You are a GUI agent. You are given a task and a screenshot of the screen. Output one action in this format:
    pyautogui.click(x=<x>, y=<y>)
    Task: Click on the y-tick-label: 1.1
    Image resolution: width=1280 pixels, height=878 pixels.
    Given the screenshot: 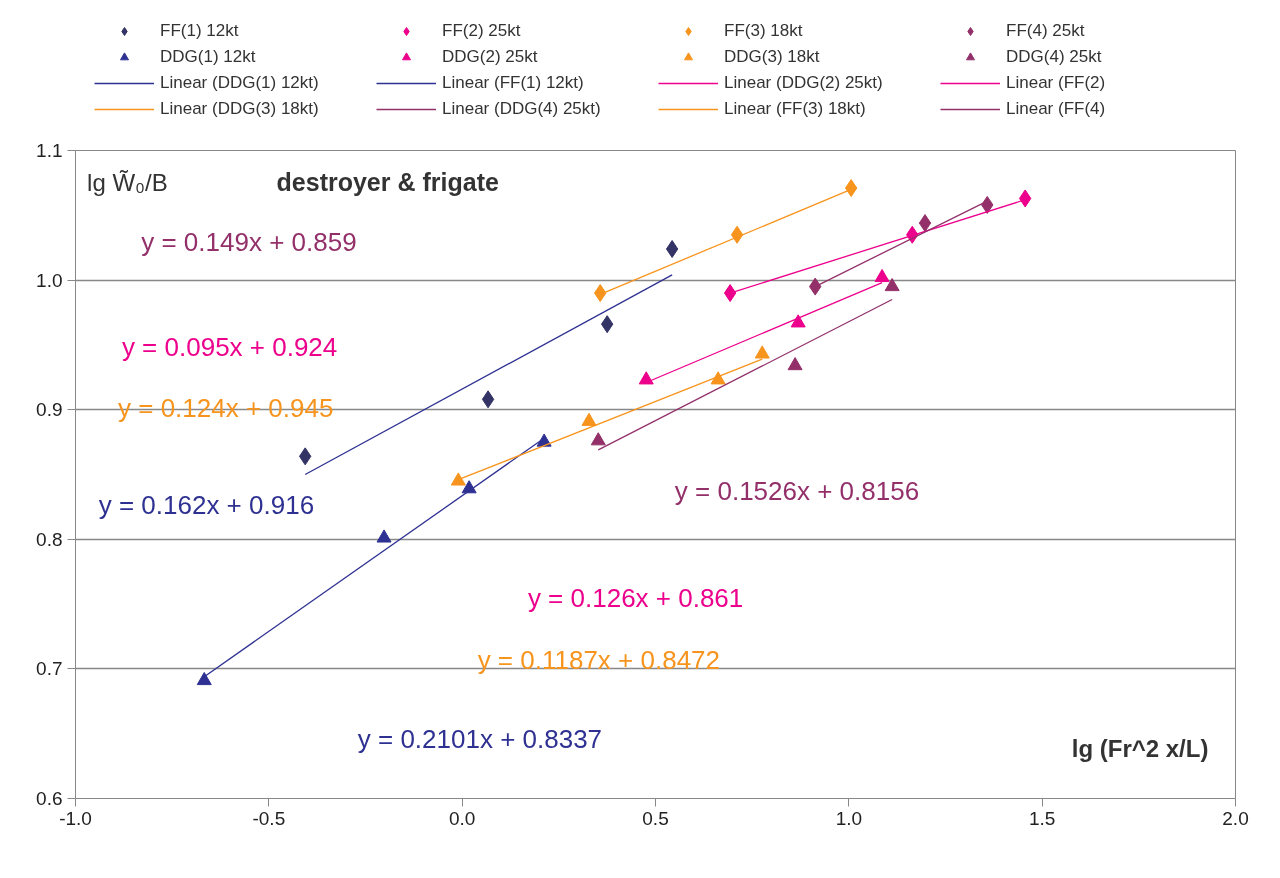 What is the action you would take?
    pyautogui.click(x=49, y=150)
    